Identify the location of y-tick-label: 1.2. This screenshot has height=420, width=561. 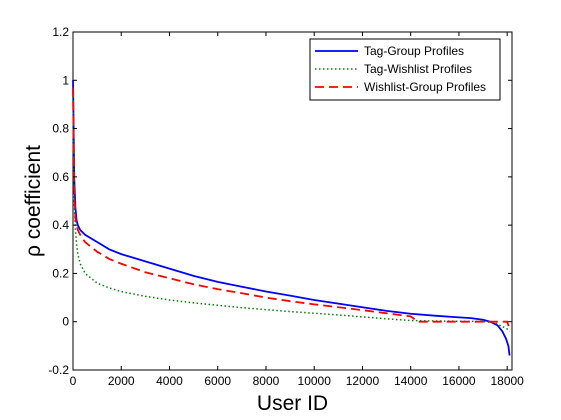
(60, 32).